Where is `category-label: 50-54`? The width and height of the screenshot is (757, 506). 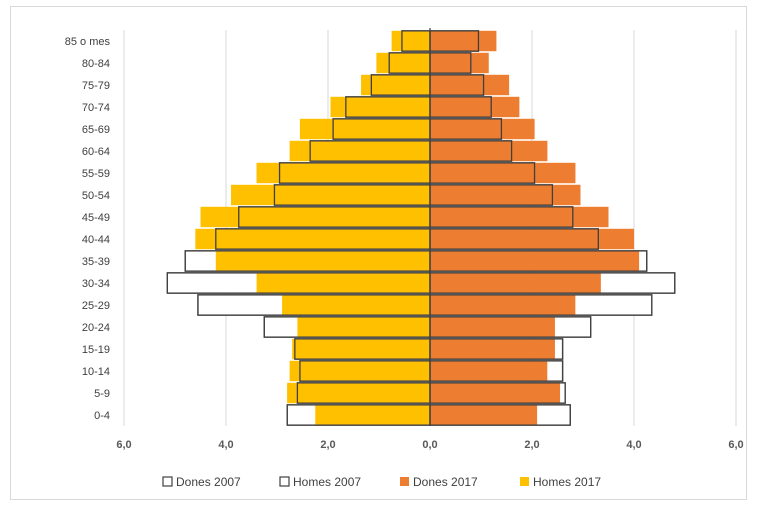 category-label: 50-54 is located at coordinates (96, 196).